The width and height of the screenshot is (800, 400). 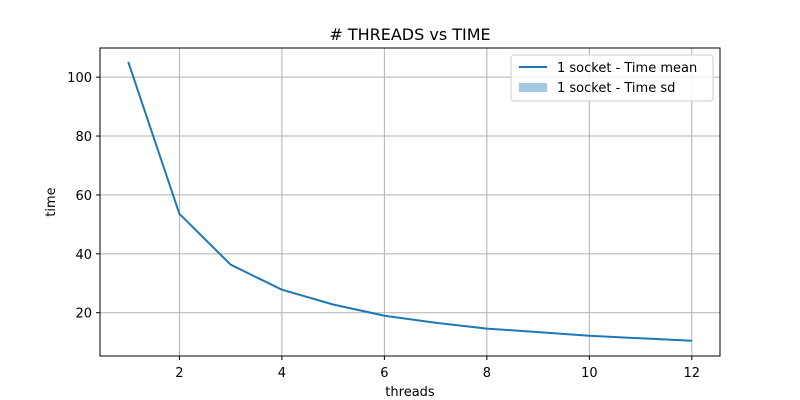 I want to click on x-tick-label: 12, so click(x=692, y=373).